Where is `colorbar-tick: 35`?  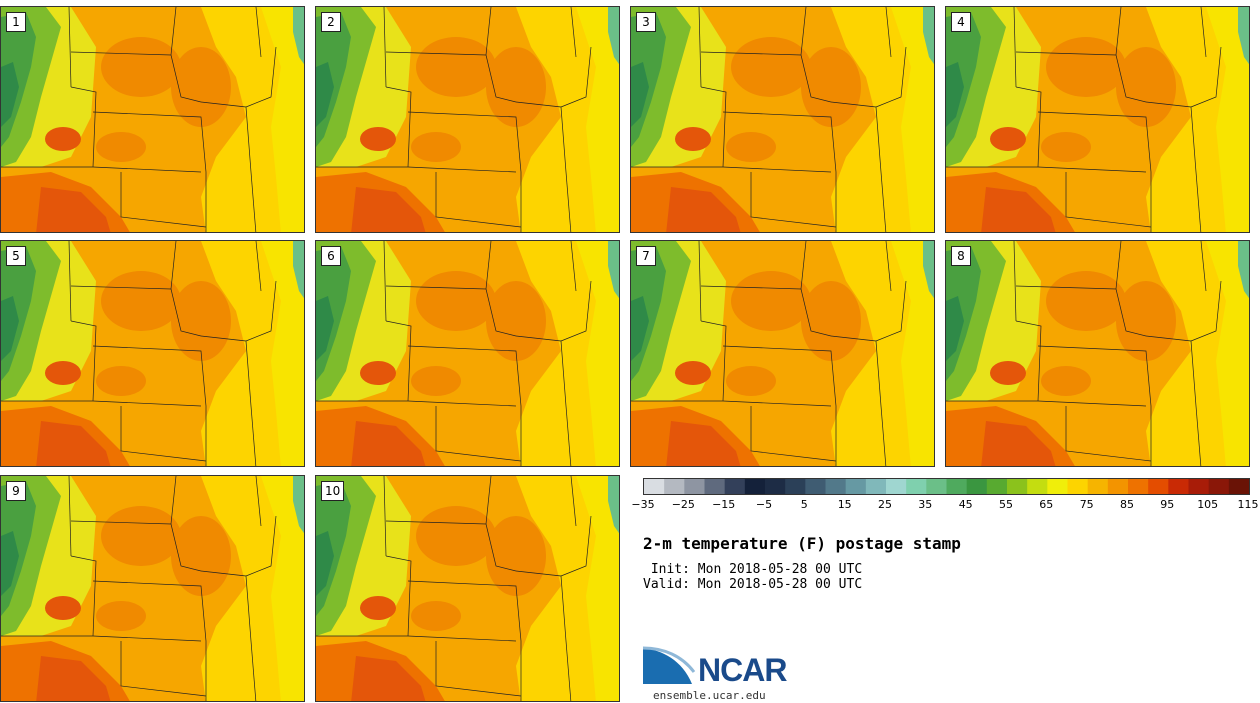
colorbar-tick: 35 is located at coordinates (925, 504).